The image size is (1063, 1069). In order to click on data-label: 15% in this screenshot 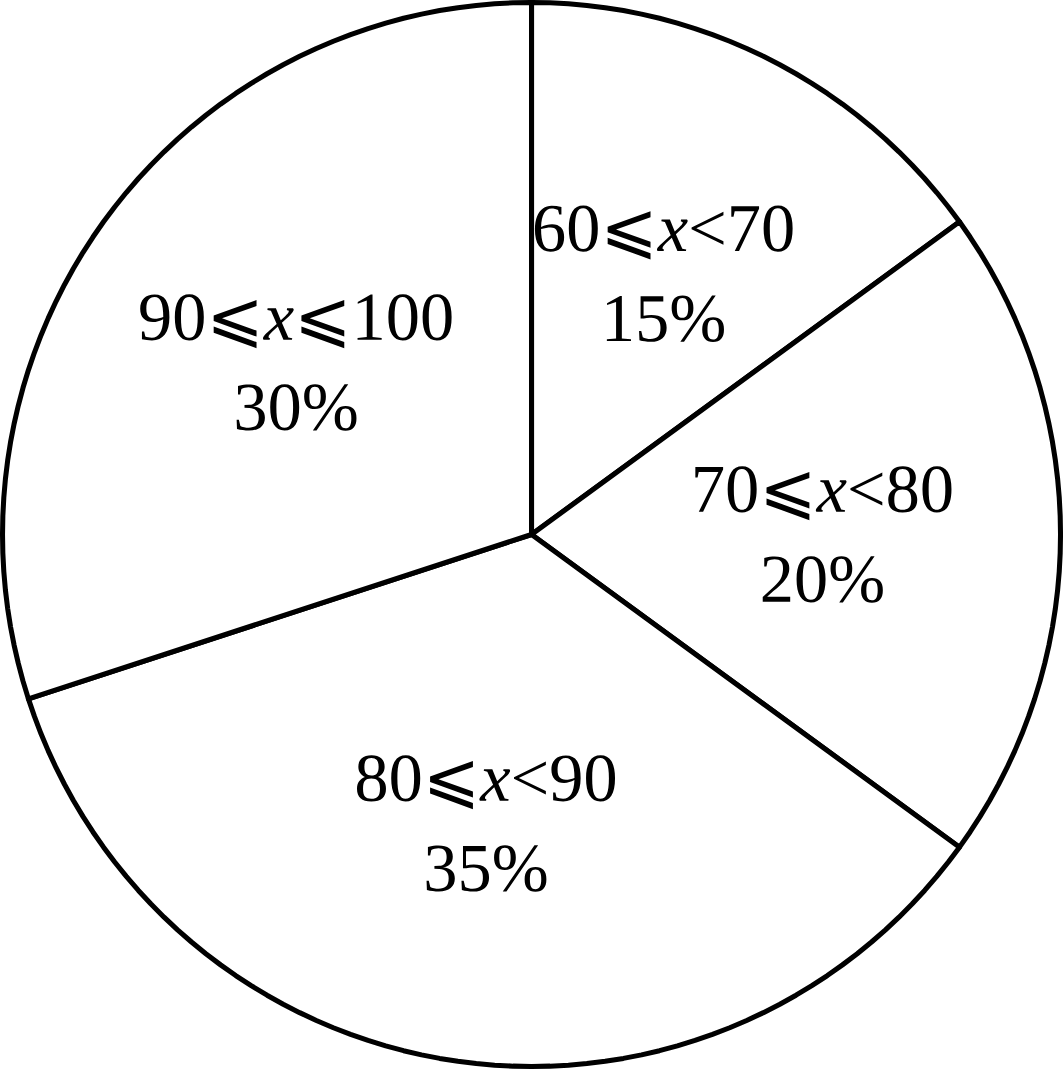, I will do `click(665, 319)`.